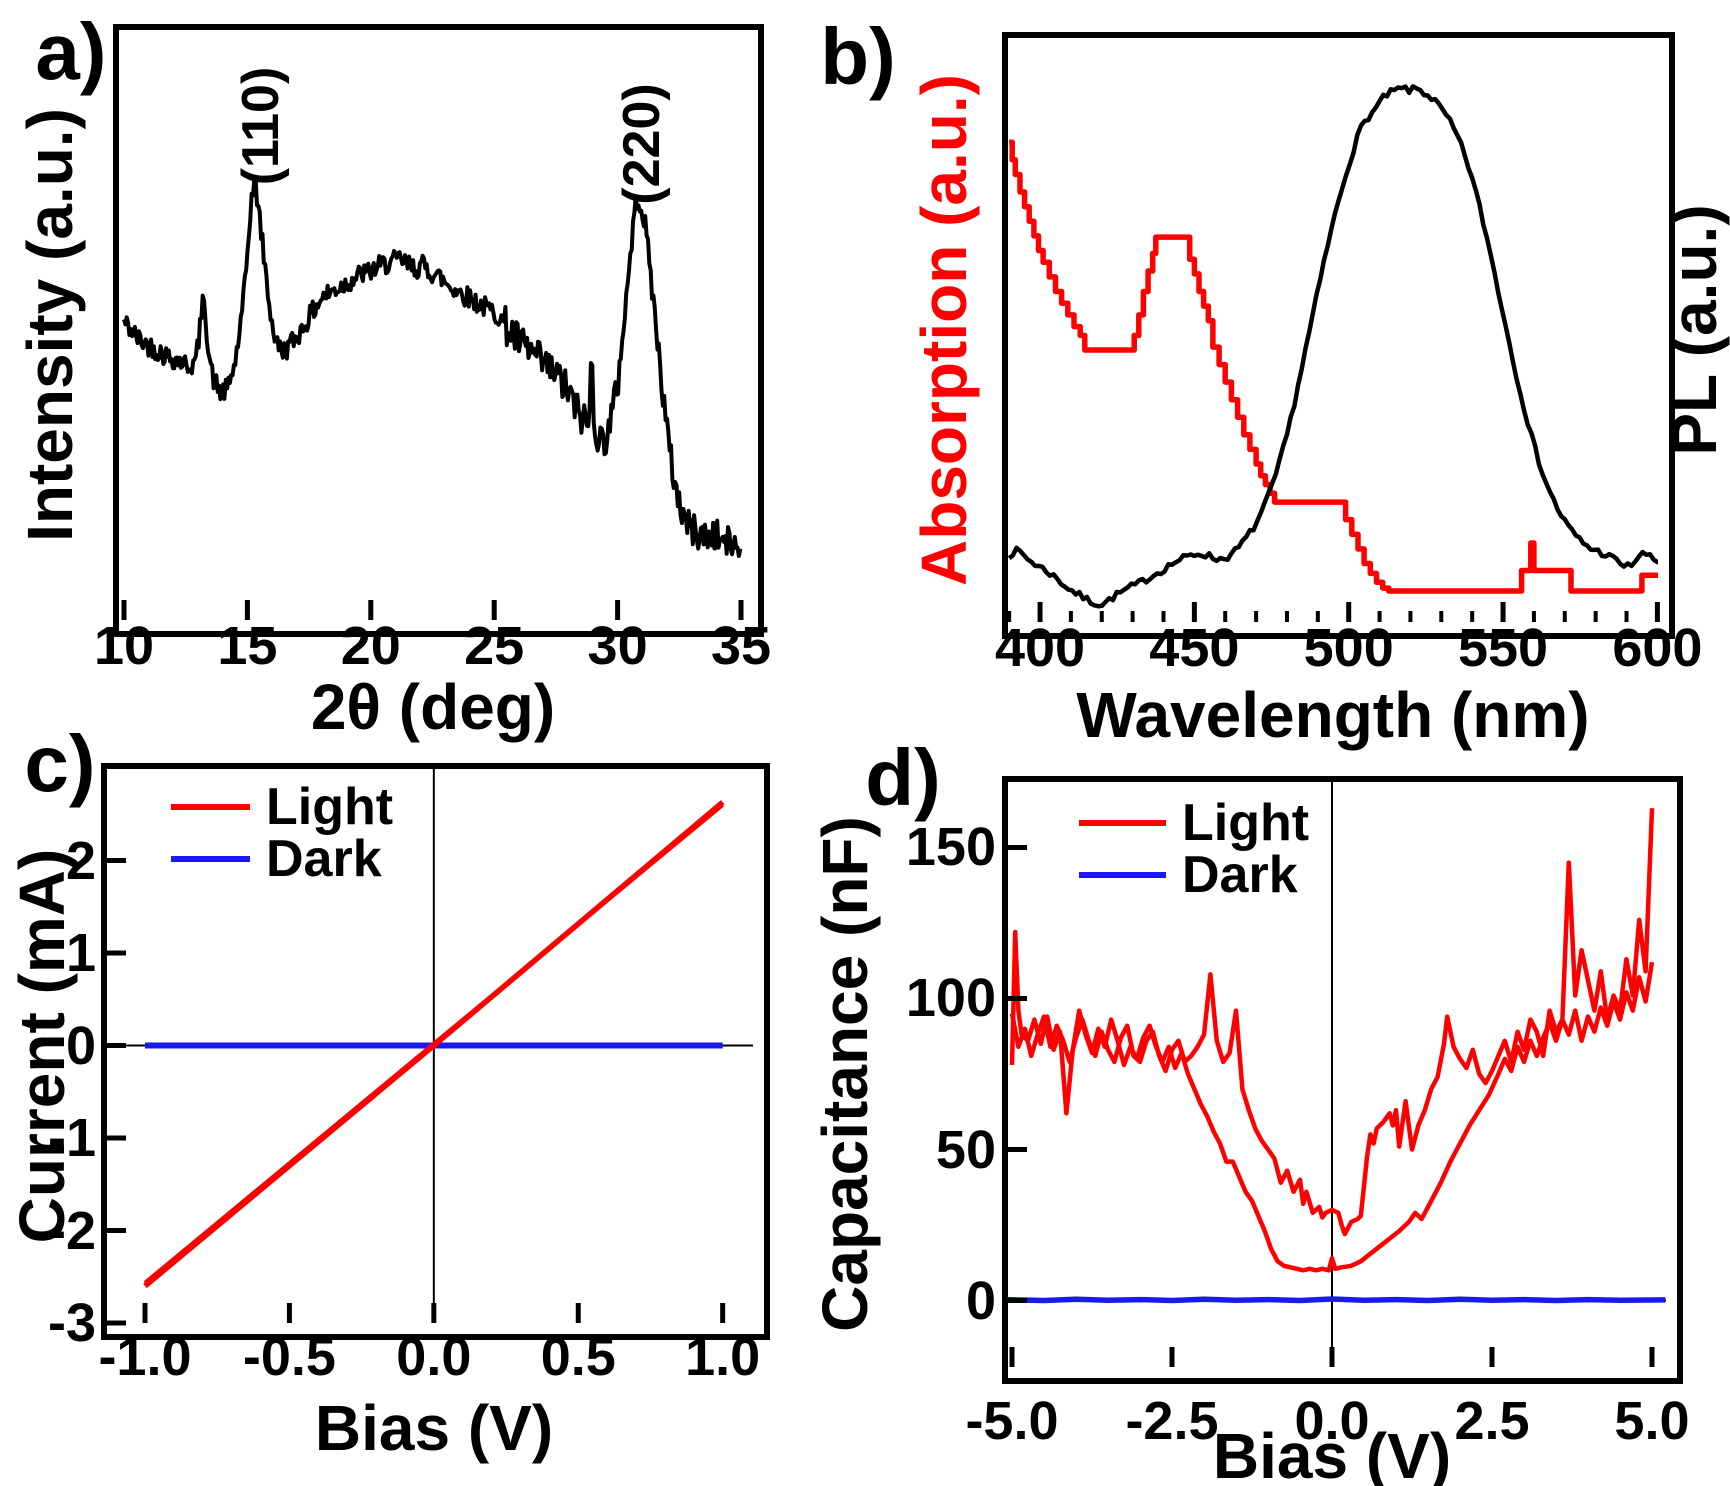  What do you see at coordinates (330, 807) in the screenshot?
I see `panel-c-legend-light-label: Light` at bounding box center [330, 807].